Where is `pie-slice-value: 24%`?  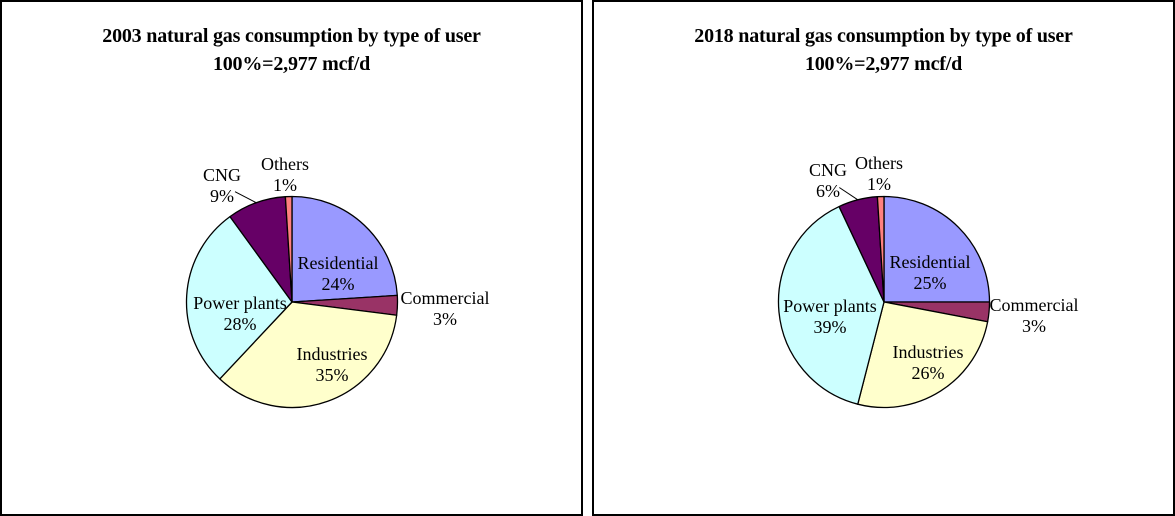 pie-slice-value: 24% is located at coordinates (338, 284).